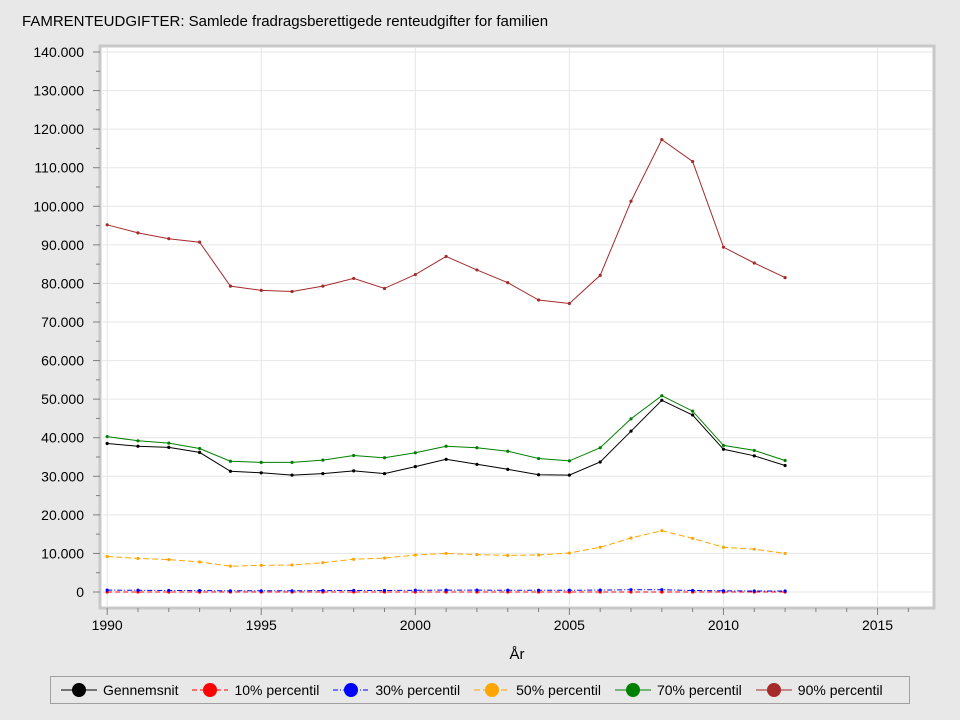 The width and height of the screenshot is (960, 720). What do you see at coordinates (62, 553) in the screenshot?
I see `y-tick-label: 10.000` at bounding box center [62, 553].